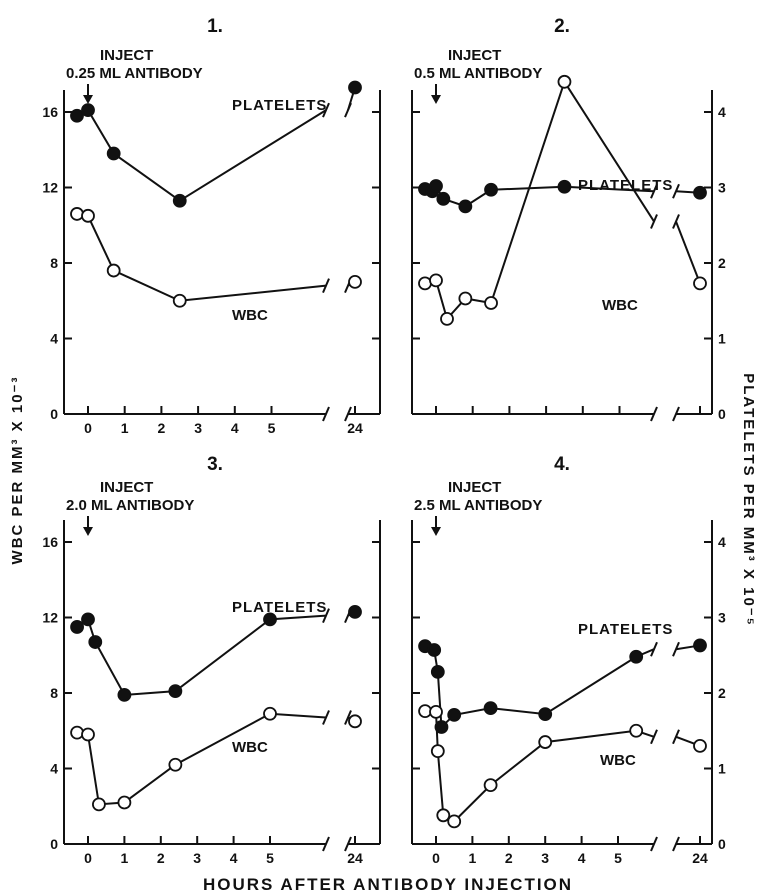 Image resolution: width=764 pixels, height=896 pixels. Describe the element at coordinates (125, 428) in the screenshot. I see `x-tick-label: 1` at that location.